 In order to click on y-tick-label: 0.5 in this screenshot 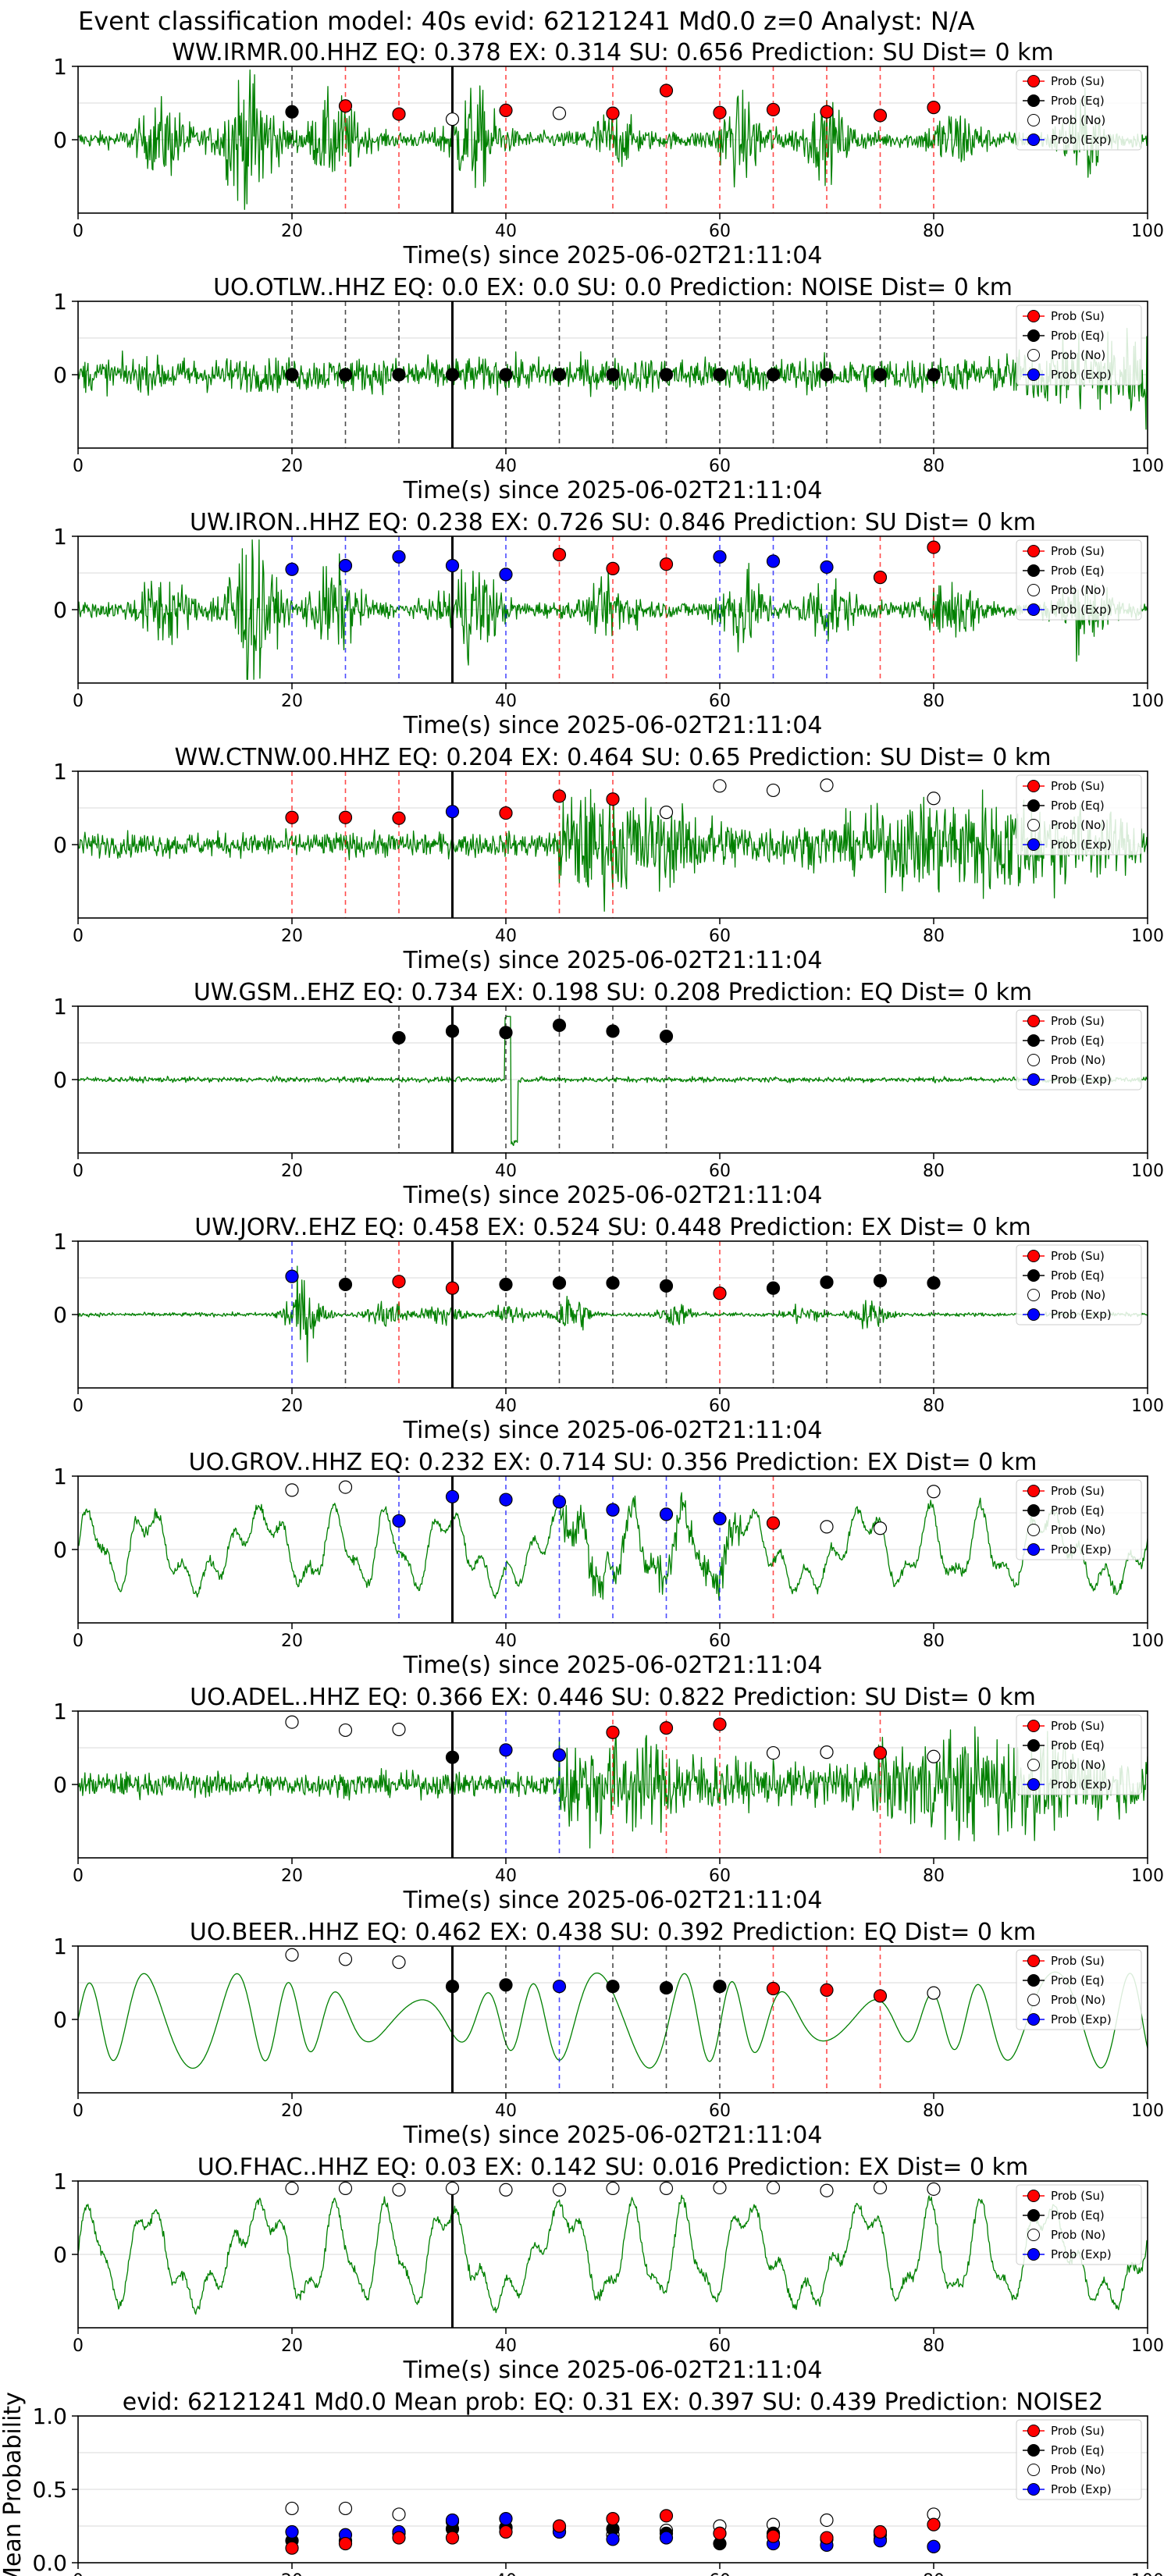, I will do `click(49, 2490)`.